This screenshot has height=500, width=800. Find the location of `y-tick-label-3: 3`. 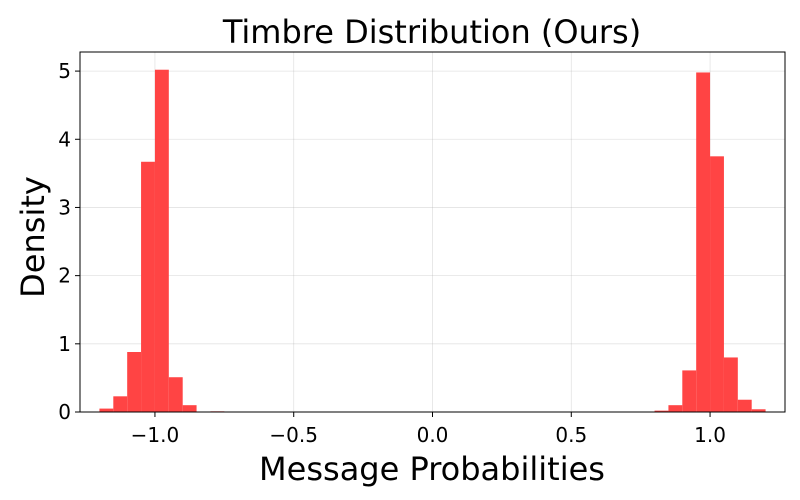

y-tick-label-3: 3 is located at coordinates (64, 207).